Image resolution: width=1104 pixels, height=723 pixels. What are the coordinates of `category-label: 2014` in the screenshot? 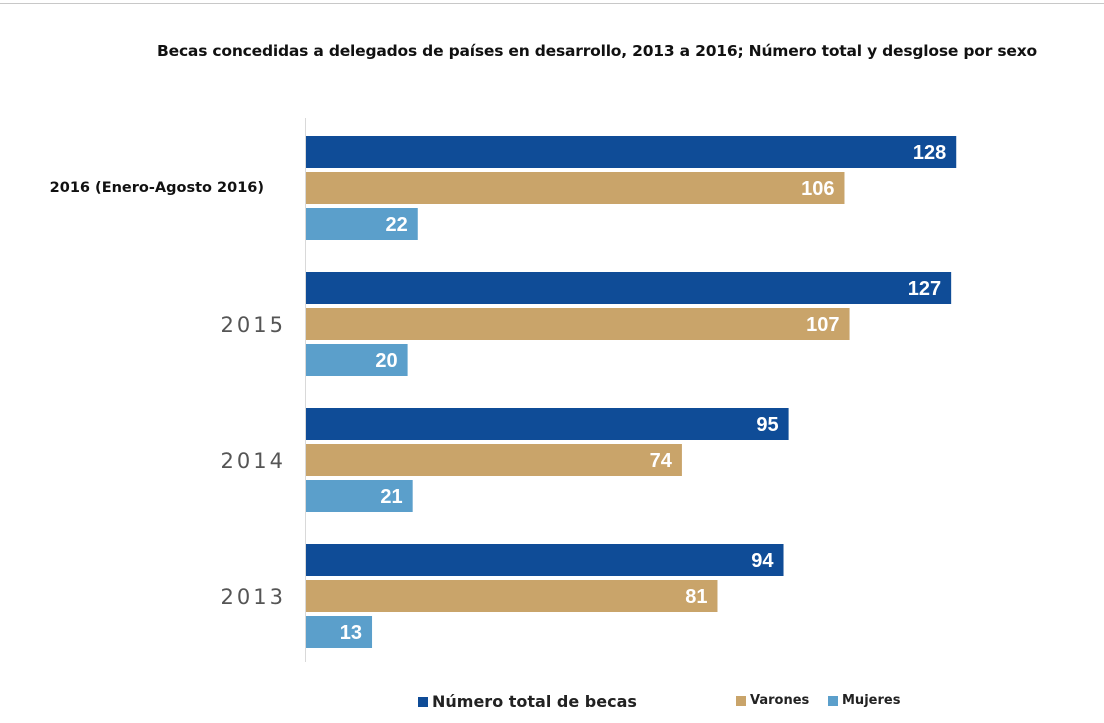 It's located at (253, 461).